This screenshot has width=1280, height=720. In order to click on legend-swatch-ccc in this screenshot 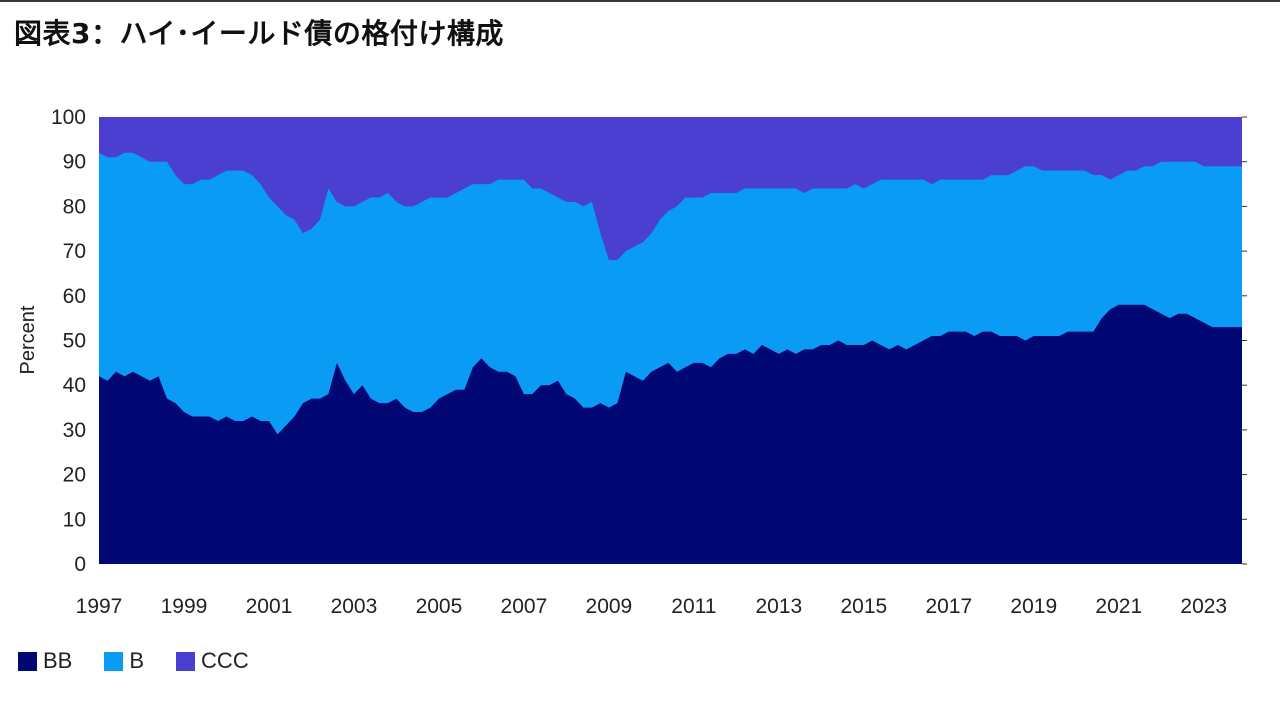, I will do `click(186, 661)`.